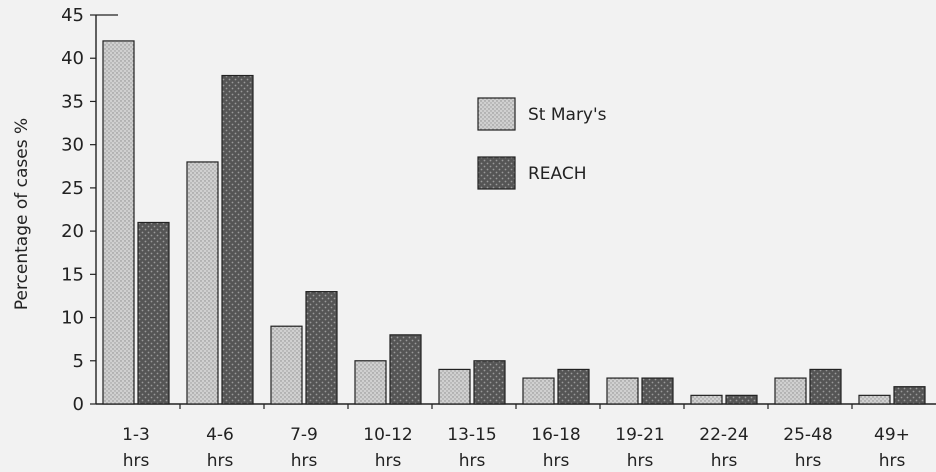 The image size is (936, 472). What do you see at coordinates (304, 435) in the screenshot?
I see `x-tick-label: 7-9` at bounding box center [304, 435].